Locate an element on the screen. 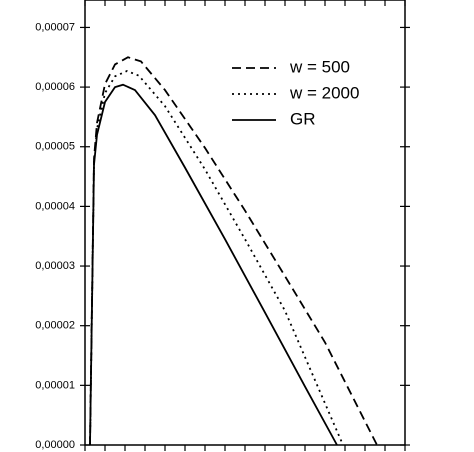 The width and height of the screenshot is (474, 452). legend-label: w = 500 is located at coordinates (319, 66).